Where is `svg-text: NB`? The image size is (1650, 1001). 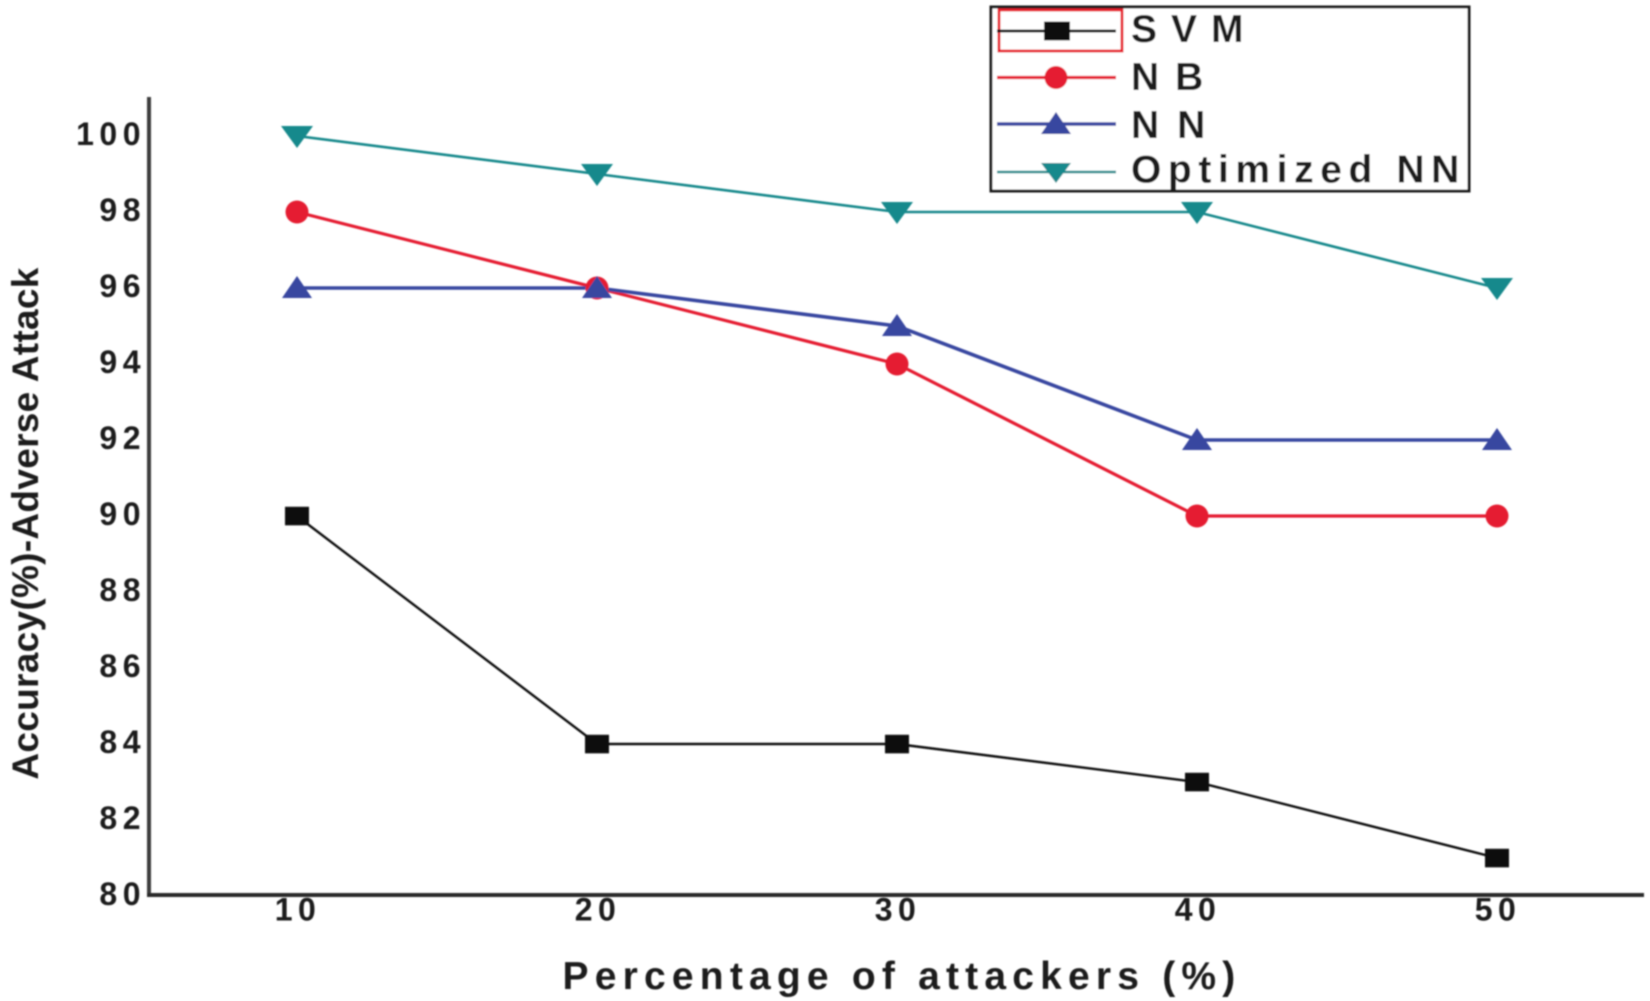
svg-text: NB is located at coordinates (1175, 77).